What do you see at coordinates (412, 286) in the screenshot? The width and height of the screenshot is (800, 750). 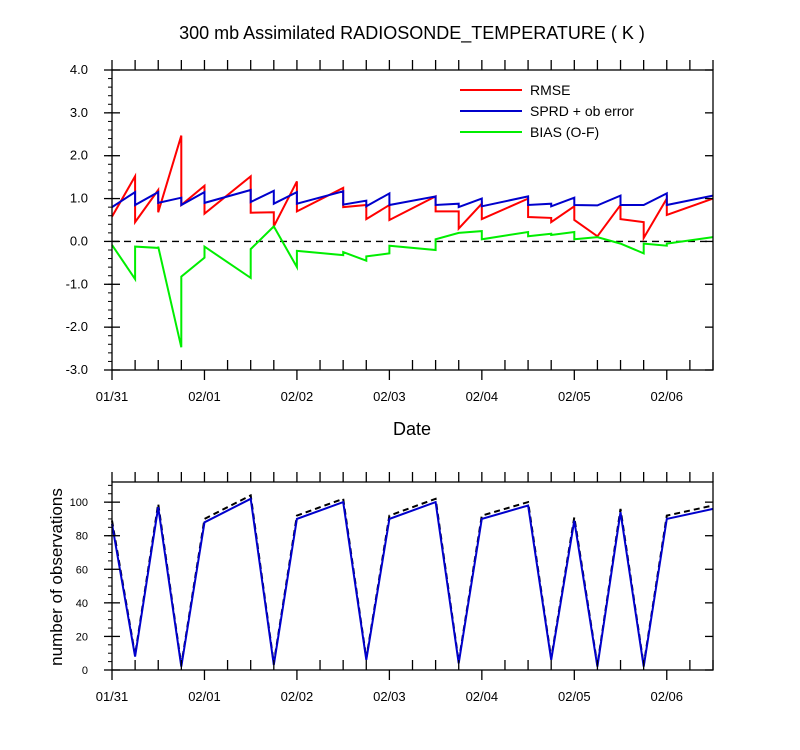 I see `series-line-bias-o-f` at bounding box center [412, 286].